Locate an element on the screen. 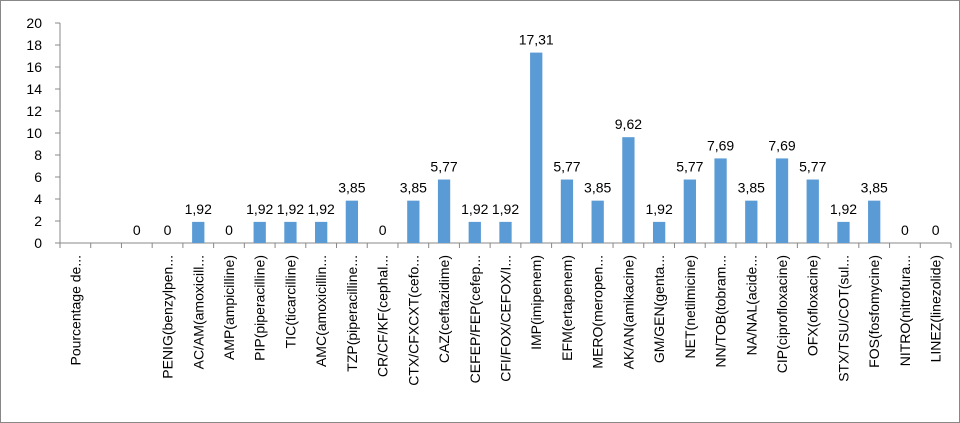 This screenshot has width=960, height=423. x-tick-label: AK/AN(amikacine) is located at coordinates (628, 312).